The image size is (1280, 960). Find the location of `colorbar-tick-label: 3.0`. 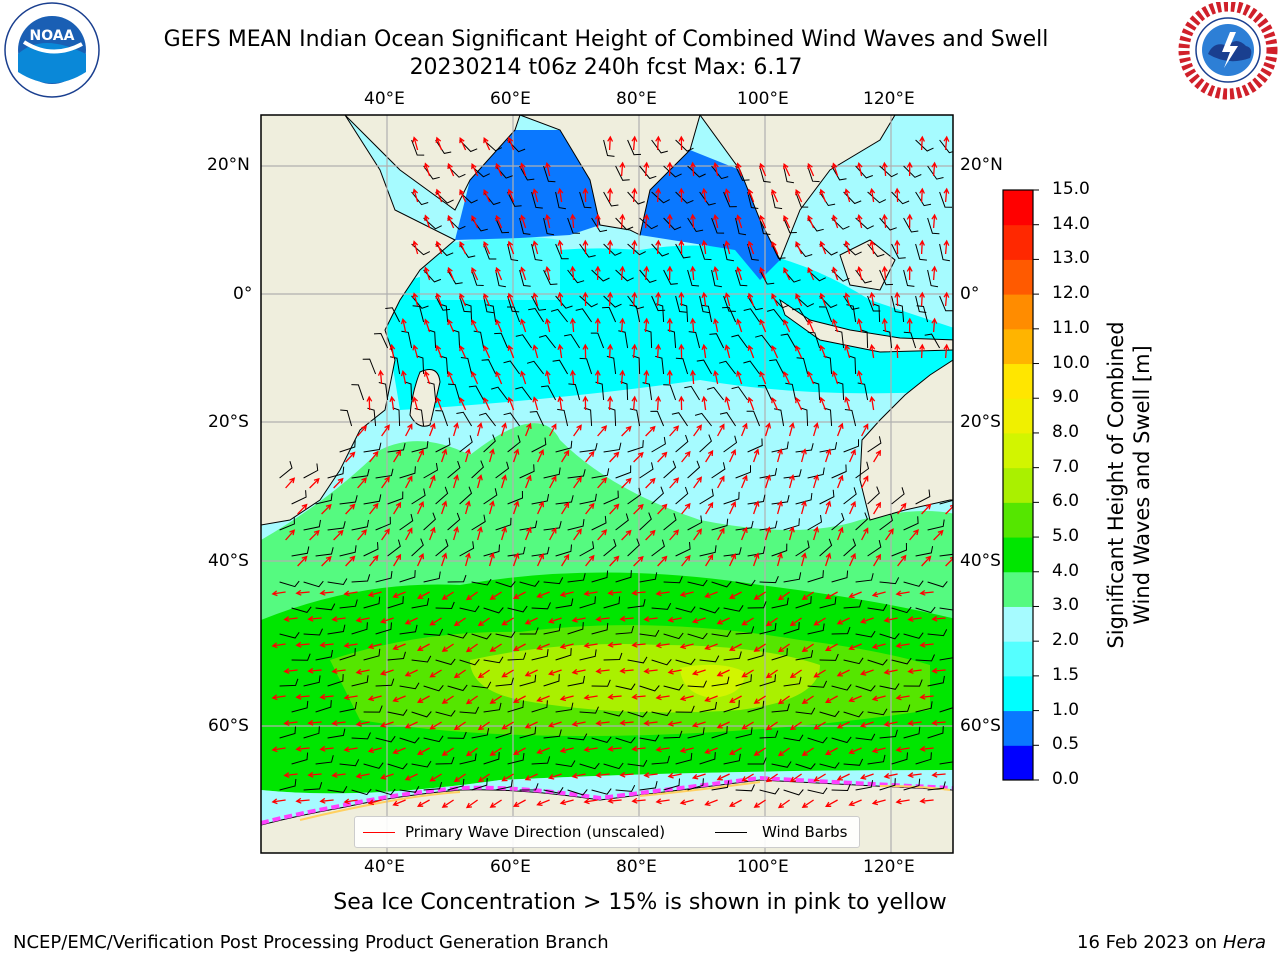

colorbar-tick-label: 3.0 is located at coordinates (1066, 605).